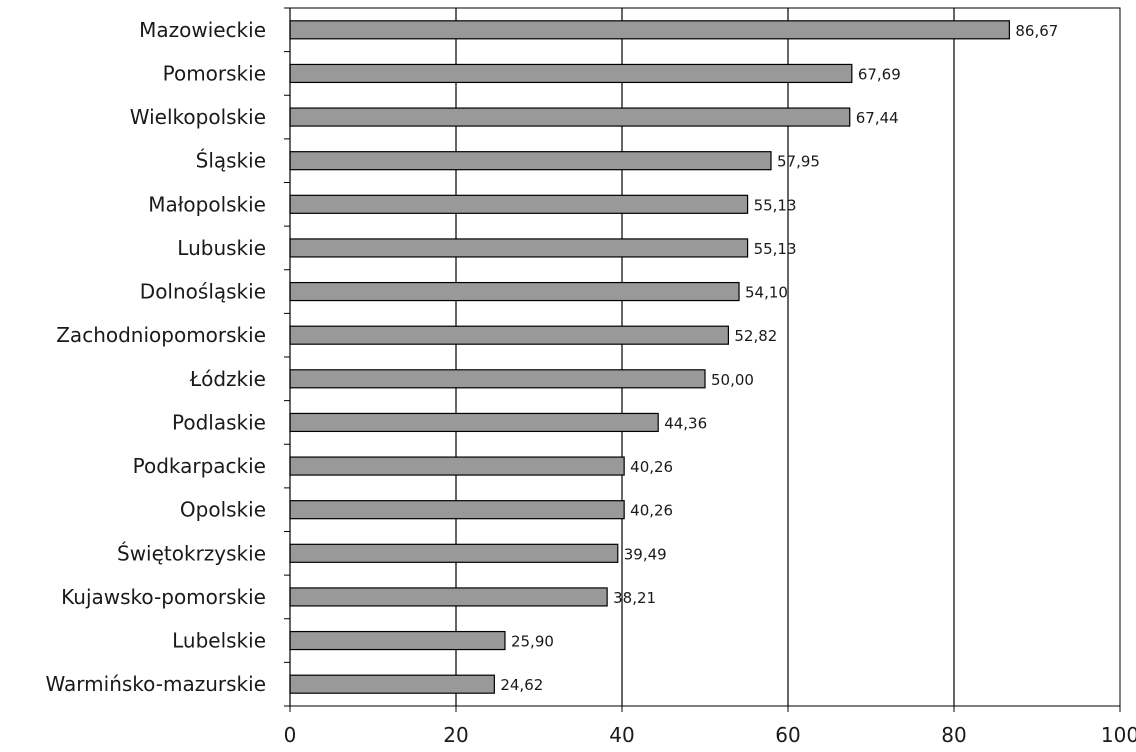 This screenshot has height=752, width=1136. What do you see at coordinates (198, 117) in the screenshot?
I see `category-label: Wielkopolskie` at bounding box center [198, 117].